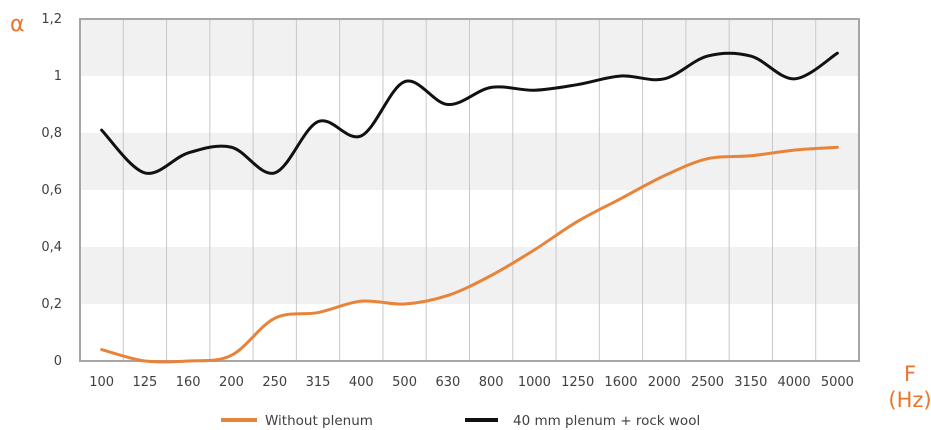 This screenshot has height=430, width=931. I want to click on x-axis-label-unit: (Hz), so click(909, 400).